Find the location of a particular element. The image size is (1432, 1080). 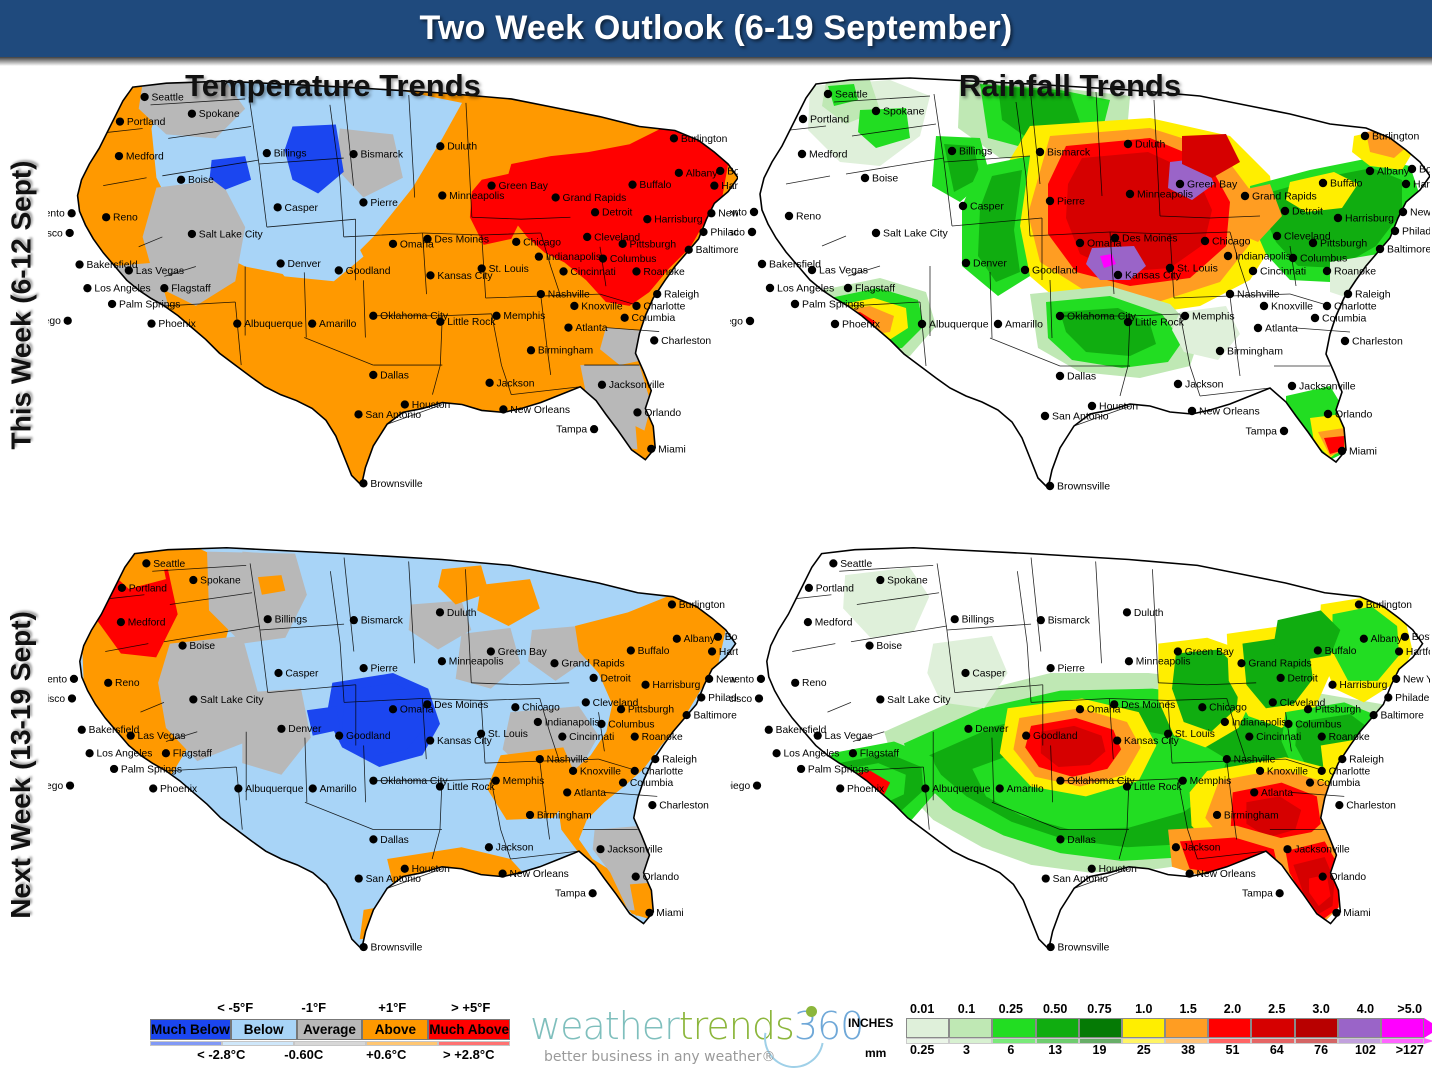

city-dot-nashville is located at coordinates (540, 294).